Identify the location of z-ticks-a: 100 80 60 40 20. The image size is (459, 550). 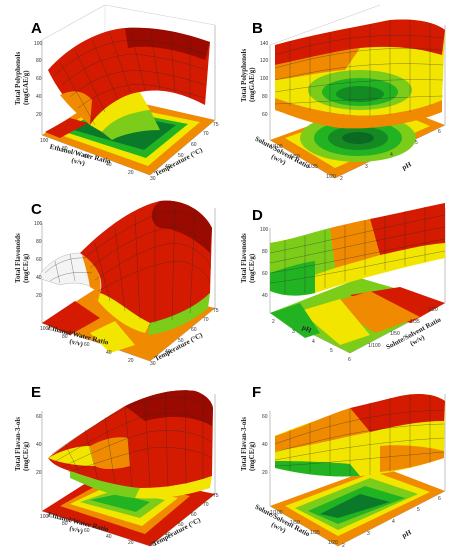
(38, 79).